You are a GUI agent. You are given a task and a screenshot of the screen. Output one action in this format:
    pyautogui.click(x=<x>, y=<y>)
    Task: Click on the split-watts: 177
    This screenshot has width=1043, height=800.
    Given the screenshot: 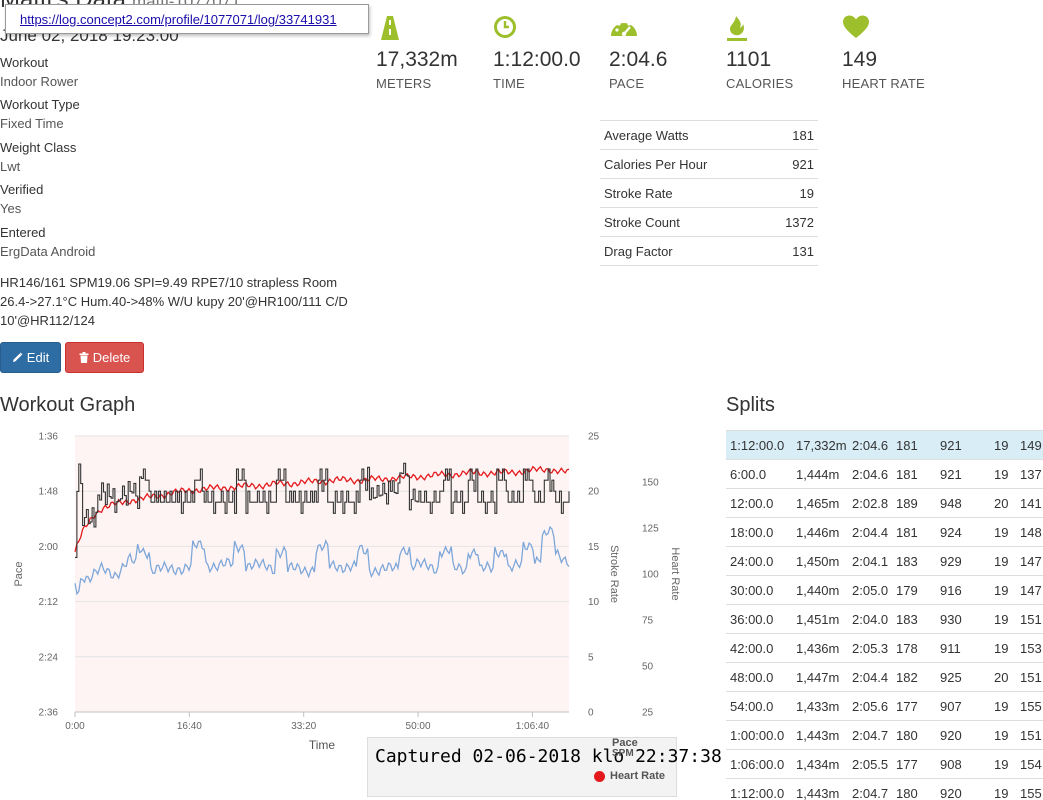 What is the action you would take?
    pyautogui.click(x=914, y=706)
    